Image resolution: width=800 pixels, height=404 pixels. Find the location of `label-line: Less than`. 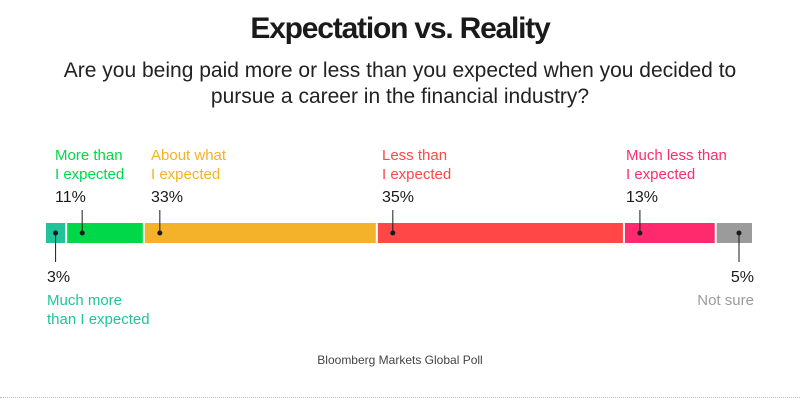

label-line: Less than is located at coordinates (415, 155).